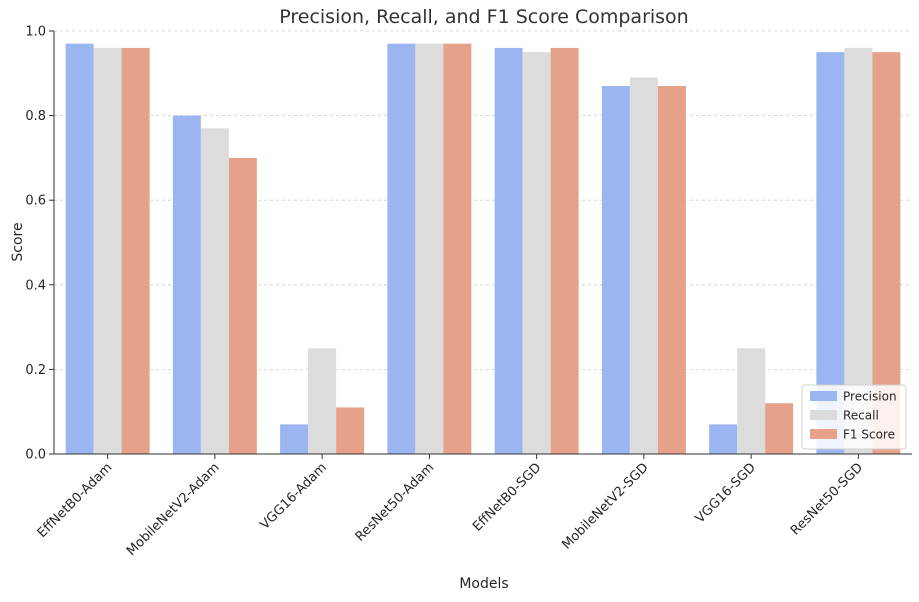  Describe the element at coordinates (870, 397) in the screenshot. I see `legend-label: Precision` at that location.